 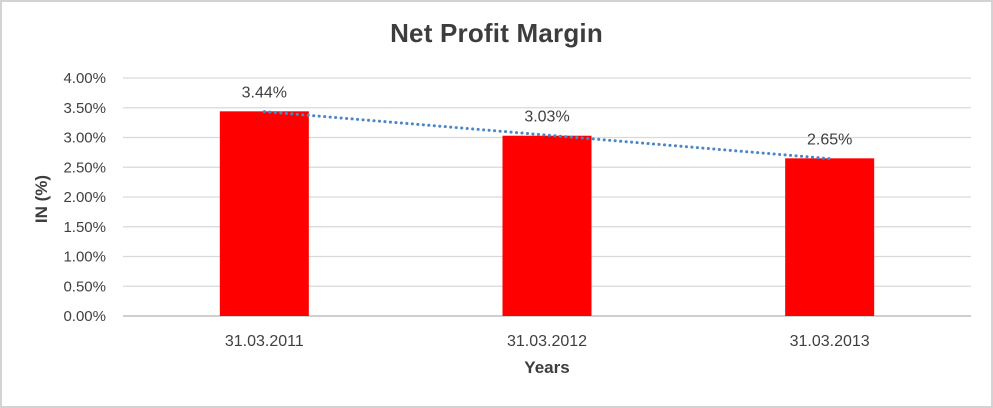 I want to click on data-label: 3.44%, so click(x=264, y=92).